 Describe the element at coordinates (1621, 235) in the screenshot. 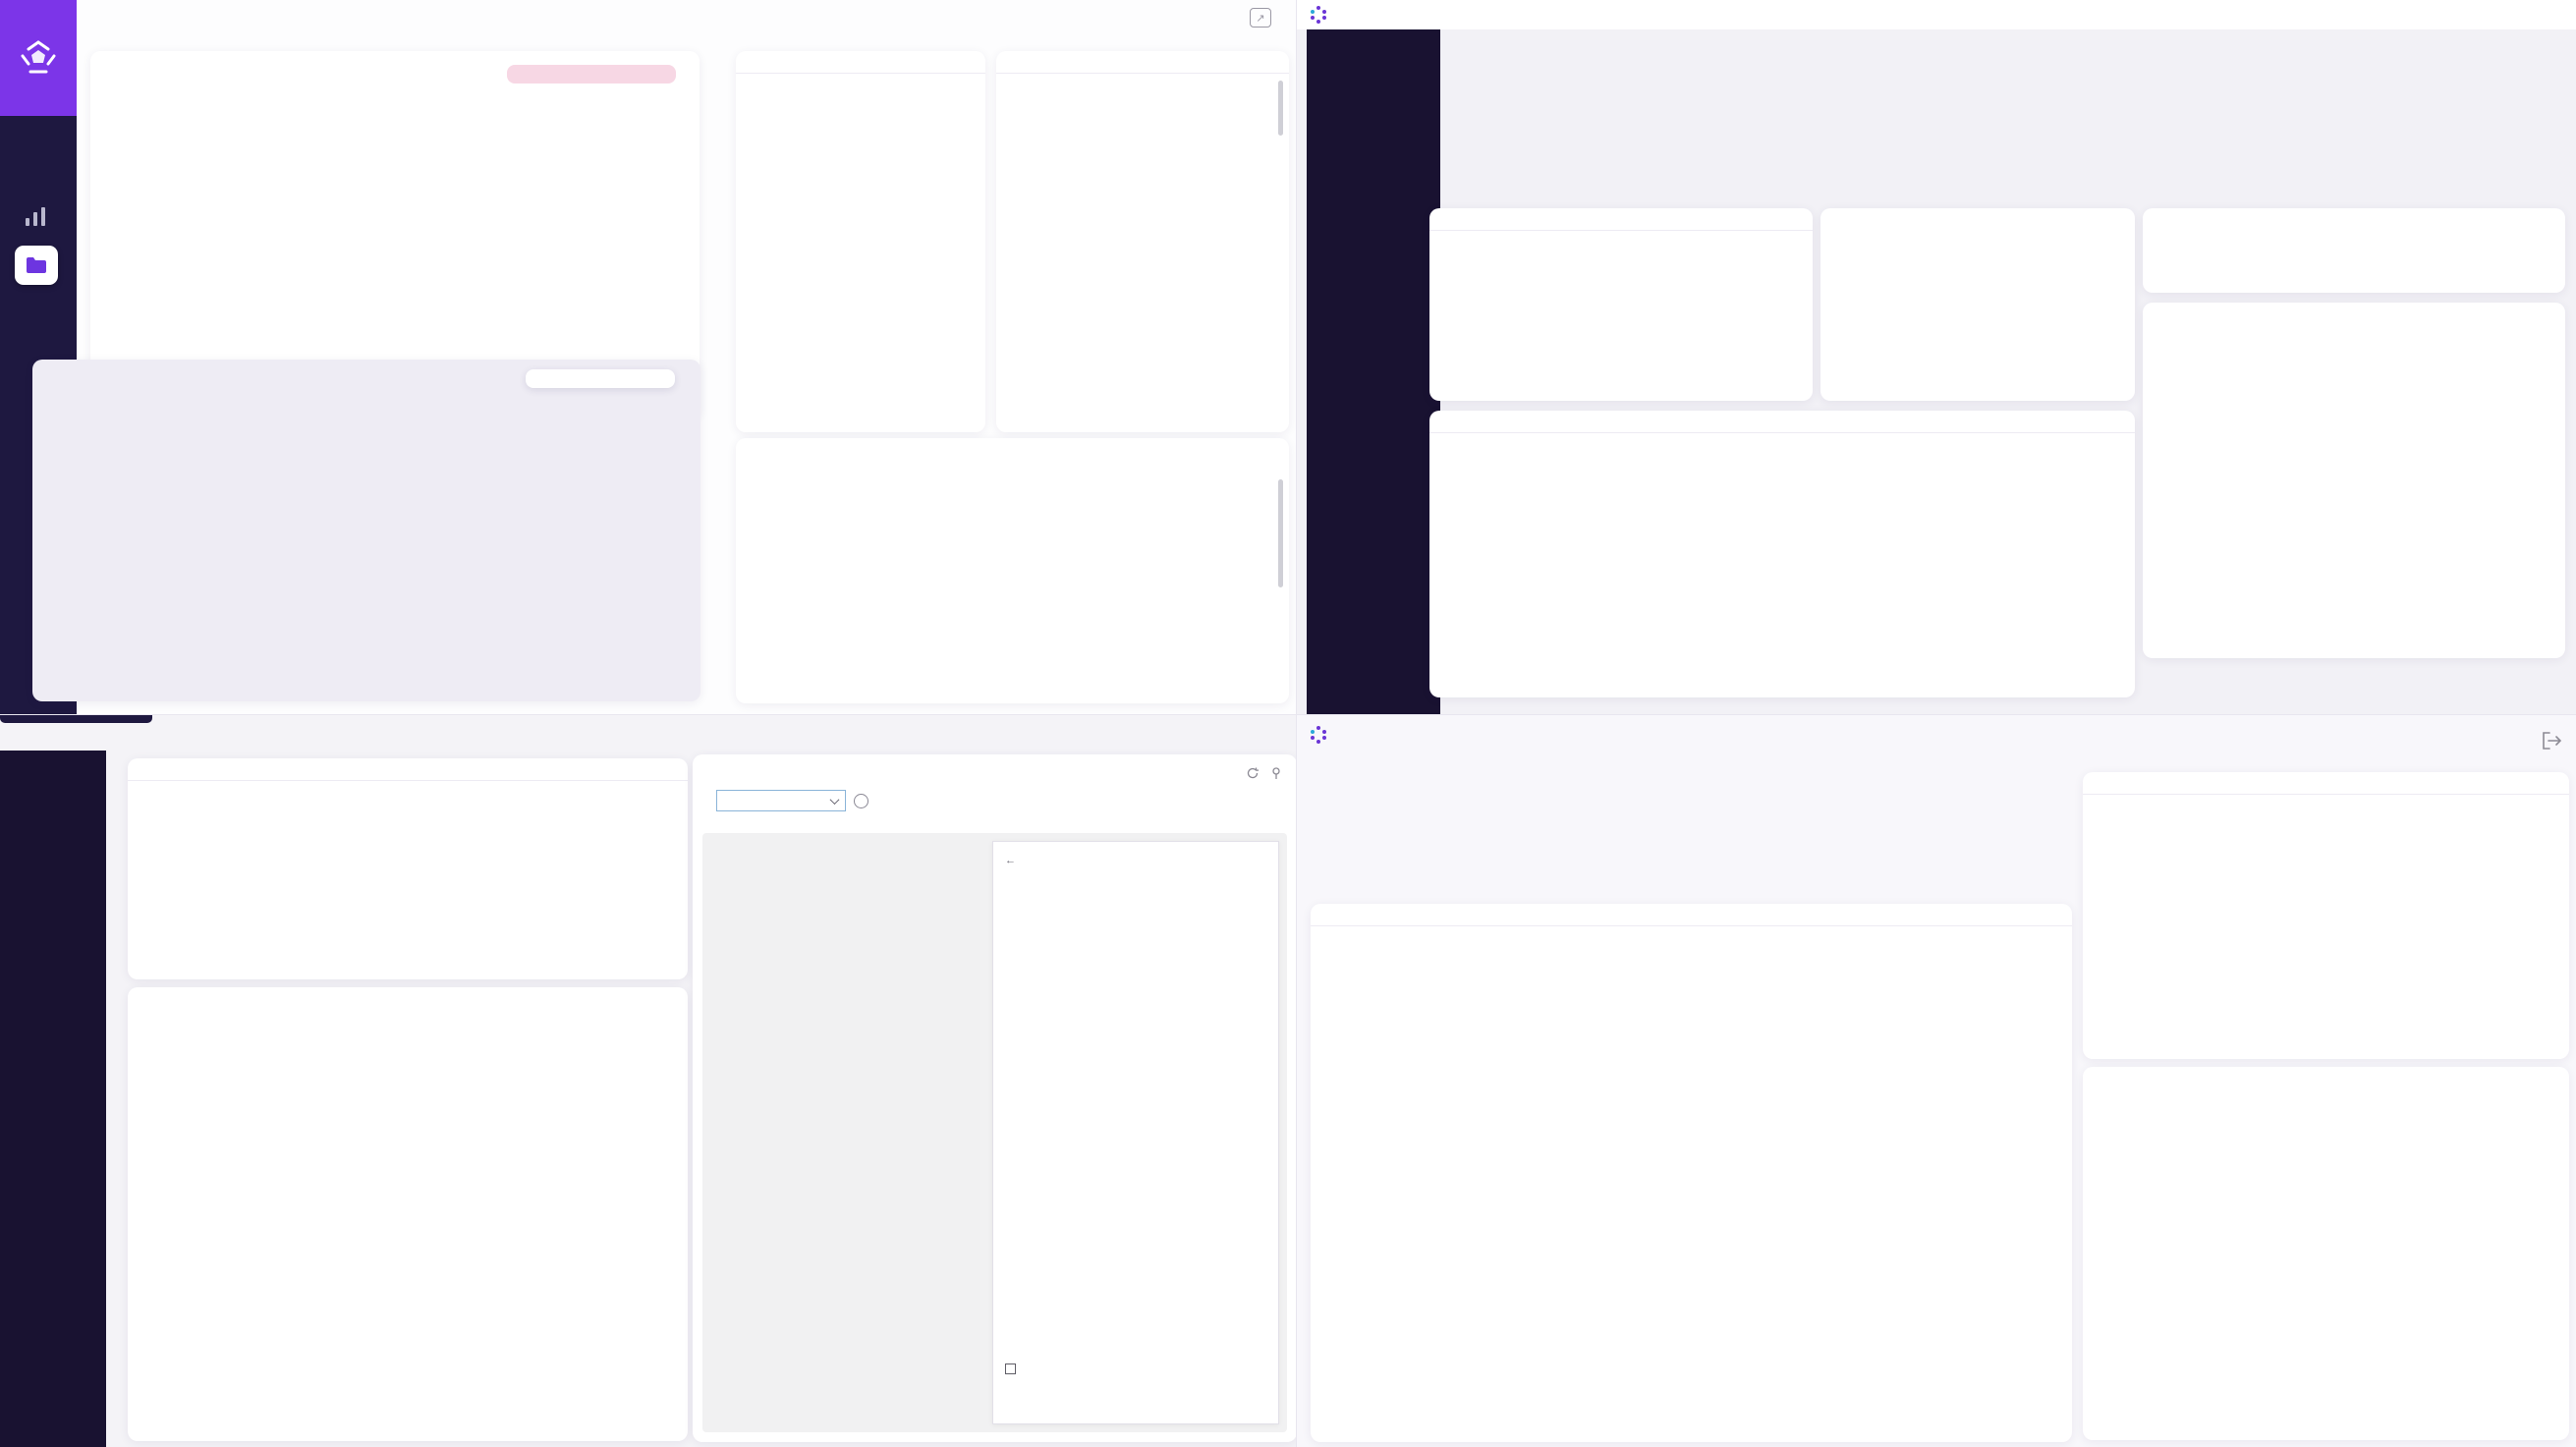

I see `sales-size-bars` at that location.